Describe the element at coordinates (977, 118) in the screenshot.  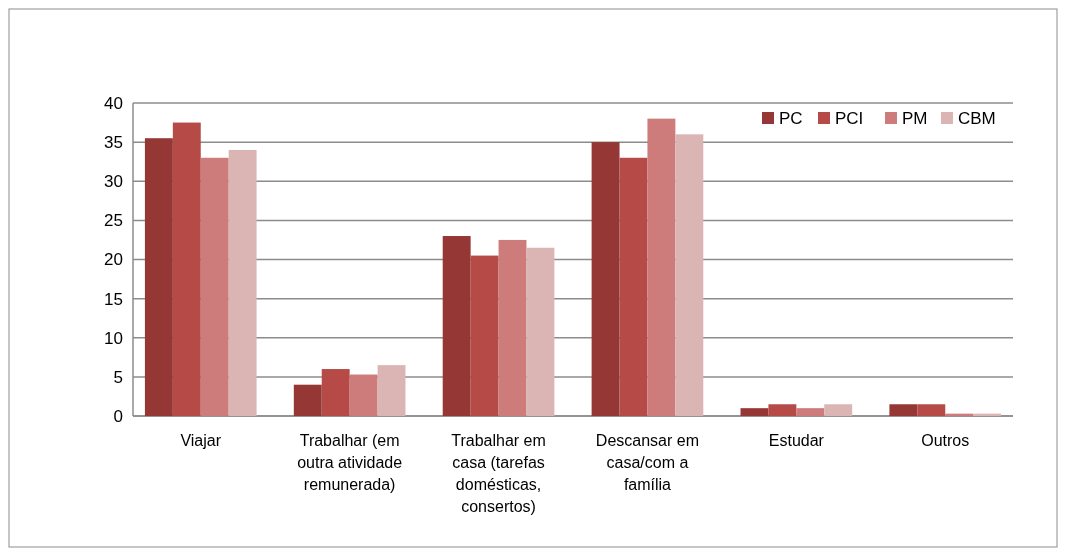
I see `legend-label: CBM` at that location.